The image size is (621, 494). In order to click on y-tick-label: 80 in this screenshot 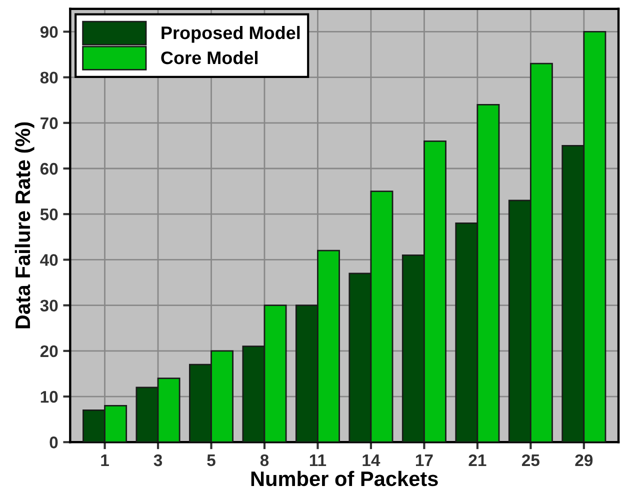, I will do `click(49, 78)`.